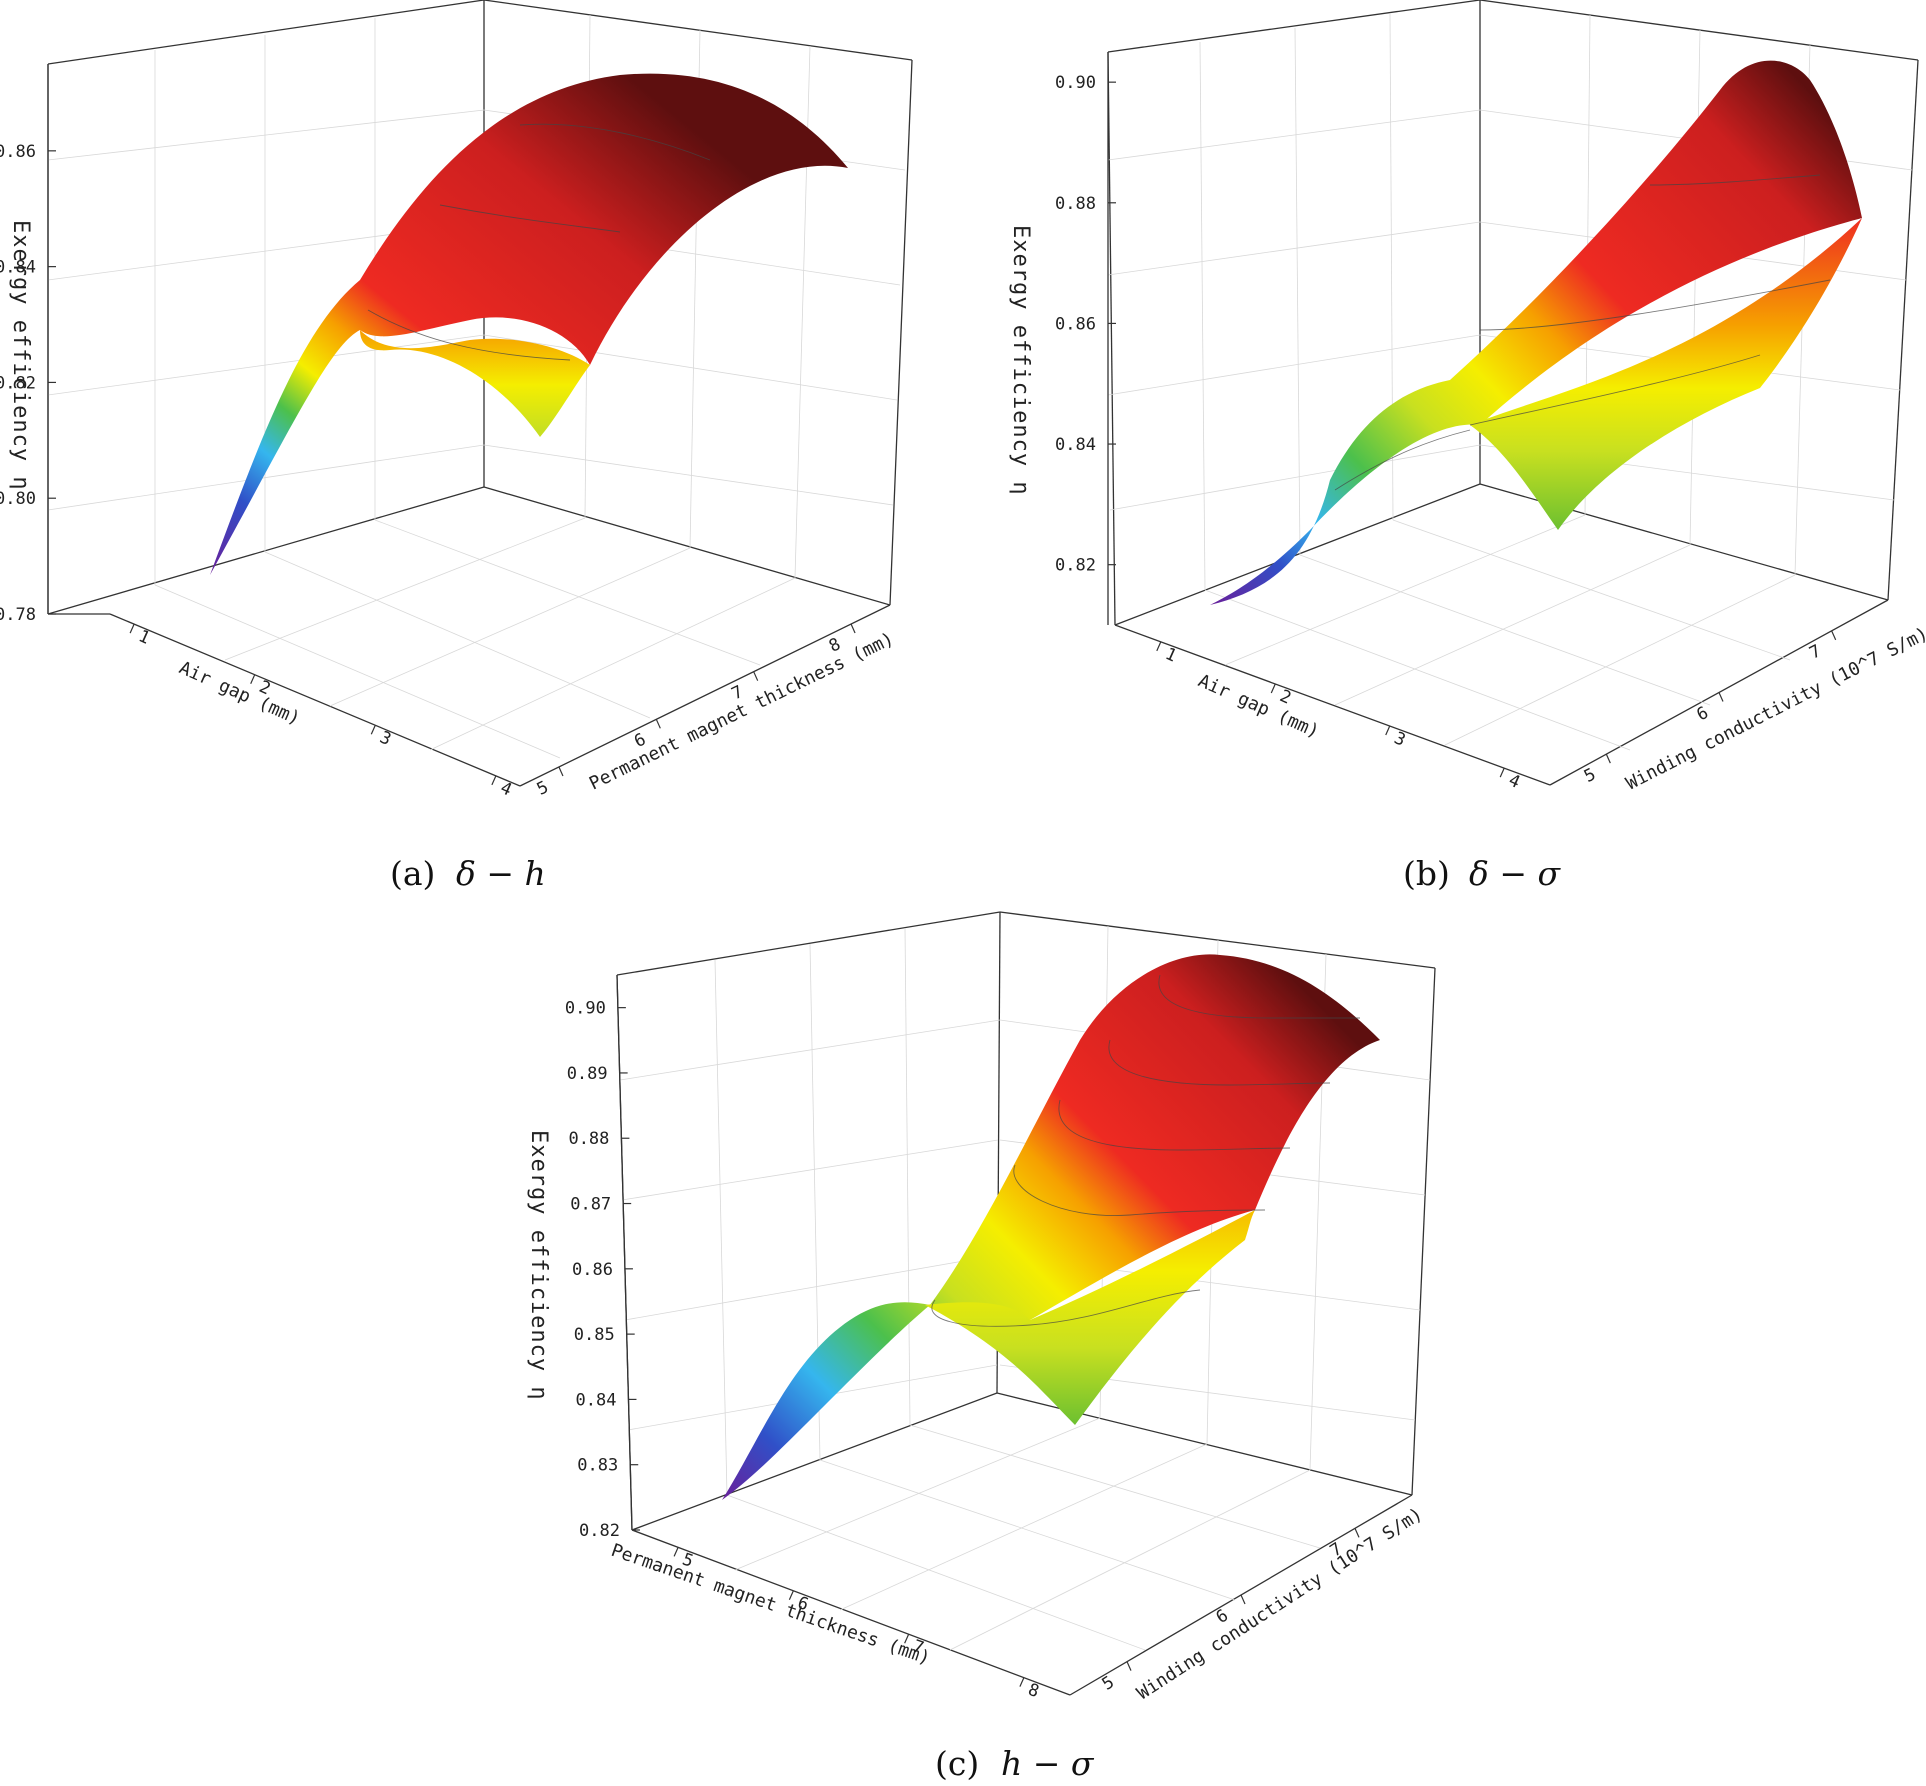 The image size is (1926, 1786). What do you see at coordinates (1170, 655) in the screenshot?
I see `panel-b-x-tick-label: 1` at bounding box center [1170, 655].